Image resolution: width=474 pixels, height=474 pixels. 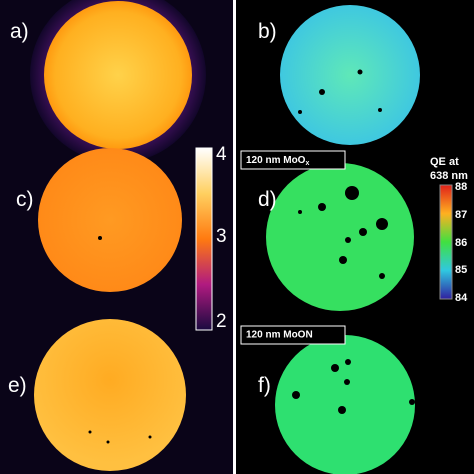 I want to click on colorbar-title: QE at, so click(x=444, y=162).